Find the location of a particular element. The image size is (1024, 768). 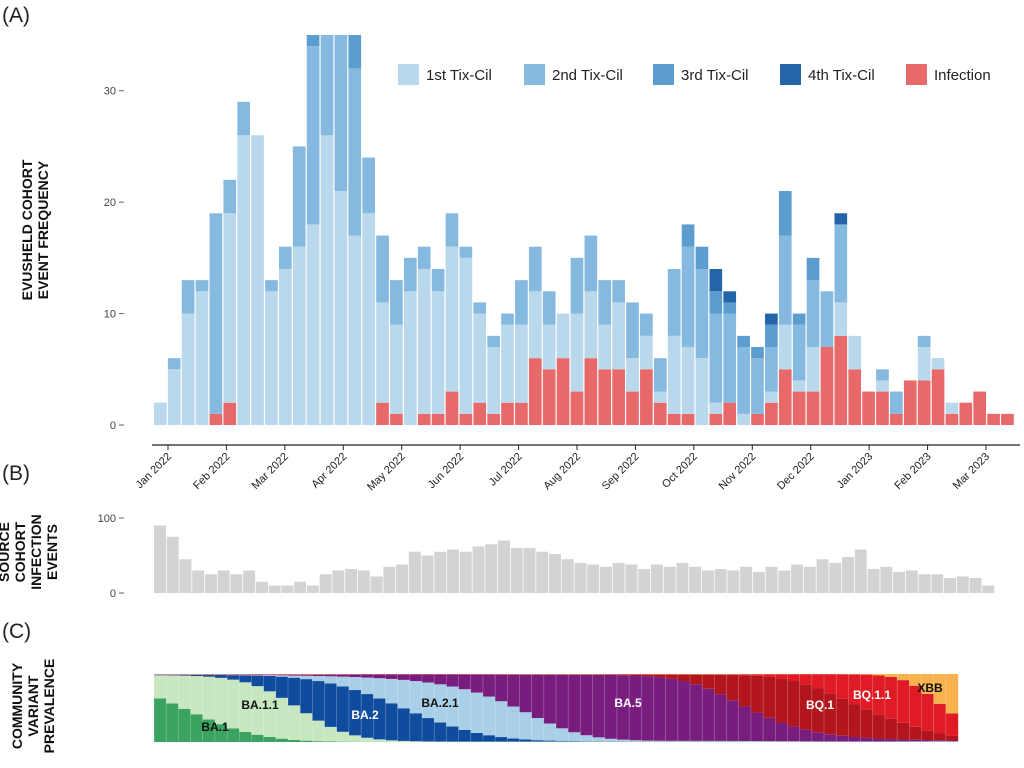

legend-swatch is located at coordinates (790, 74).